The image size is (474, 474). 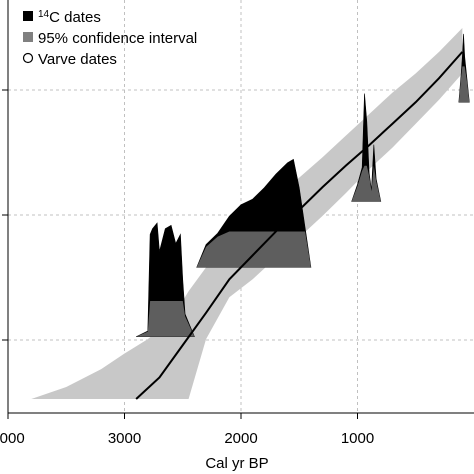 What do you see at coordinates (240, 438) in the screenshot?
I see `x-tick-label: 2000` at bounding box center [240, 438].